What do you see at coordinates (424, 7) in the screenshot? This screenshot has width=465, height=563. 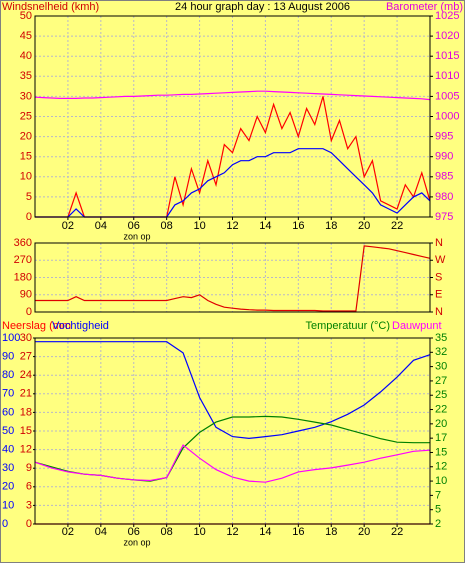 I see `y2-axis-label: Barometer (mb)` at bounding box center [424, 7].